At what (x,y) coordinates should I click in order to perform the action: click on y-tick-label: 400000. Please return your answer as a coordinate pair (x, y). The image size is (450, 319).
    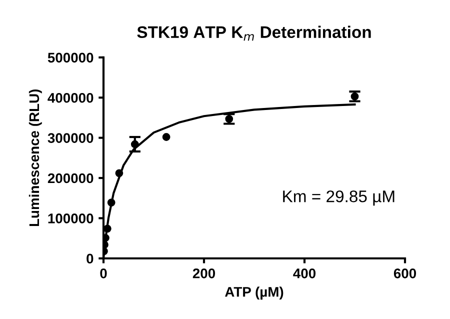
    Looking at the image, I should click on (71, 97).